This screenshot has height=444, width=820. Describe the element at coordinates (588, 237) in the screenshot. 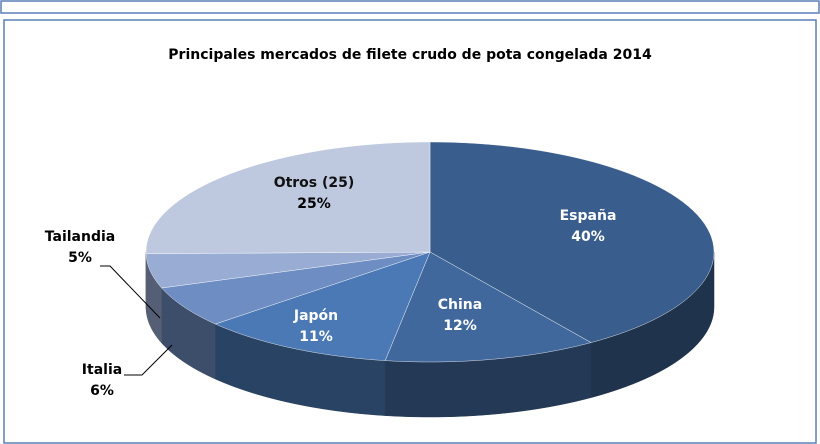

I see `data-label-value: 40%` at that location.